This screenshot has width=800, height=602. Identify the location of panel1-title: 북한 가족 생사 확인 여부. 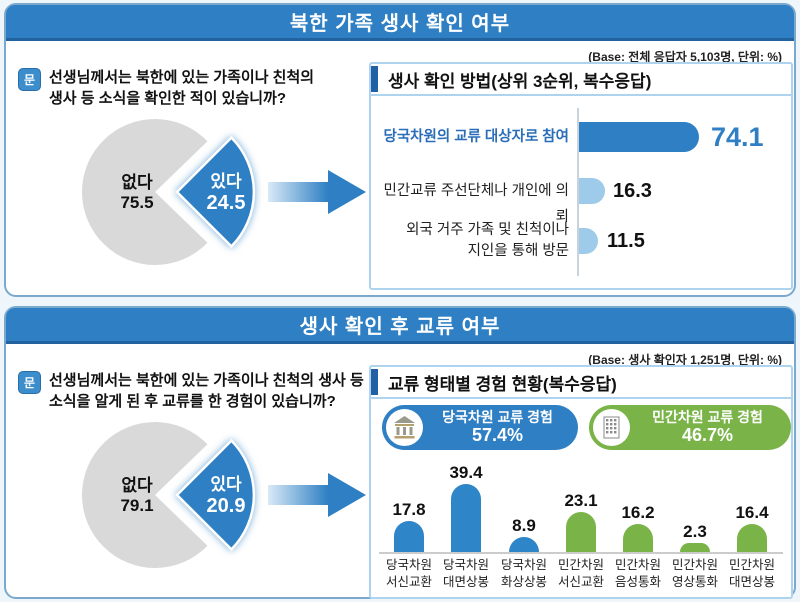
(400, 23).